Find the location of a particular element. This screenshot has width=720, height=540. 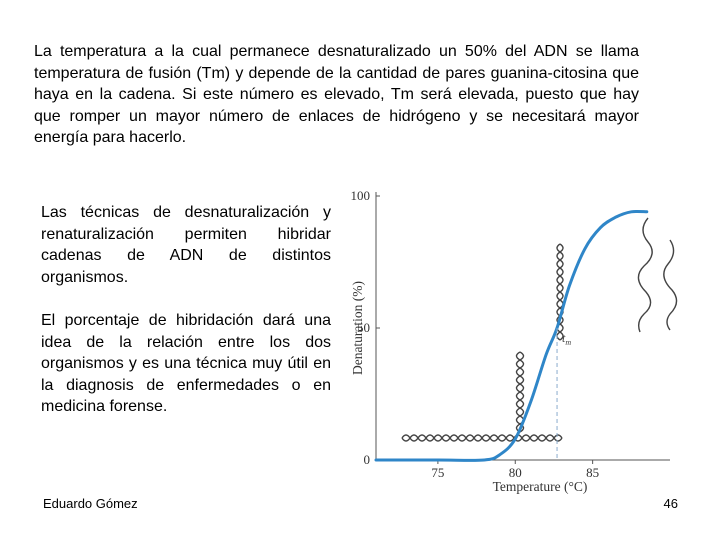

x-tick-label: 80 is located at coordinates (515, 472).